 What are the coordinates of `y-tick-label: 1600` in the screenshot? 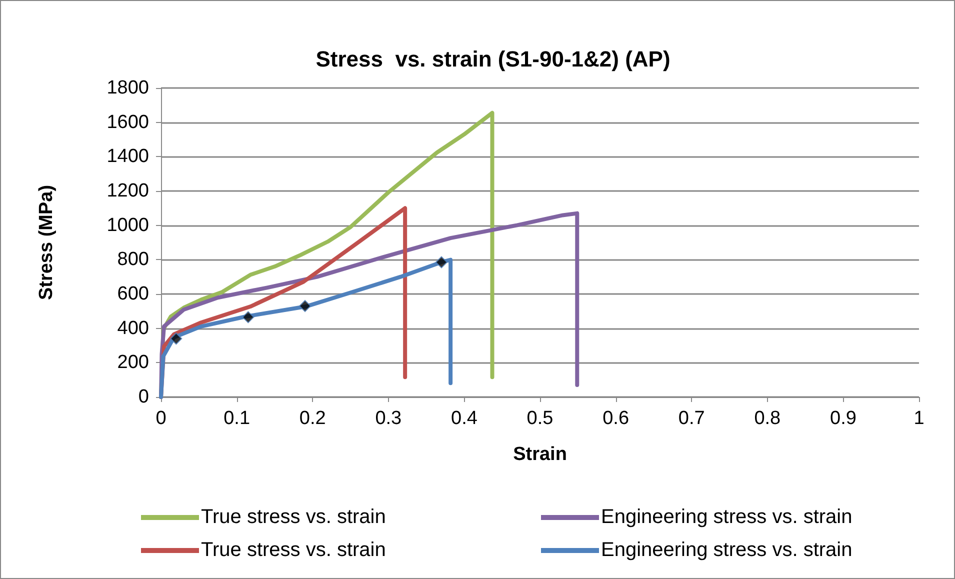 It's located at (127, 122).